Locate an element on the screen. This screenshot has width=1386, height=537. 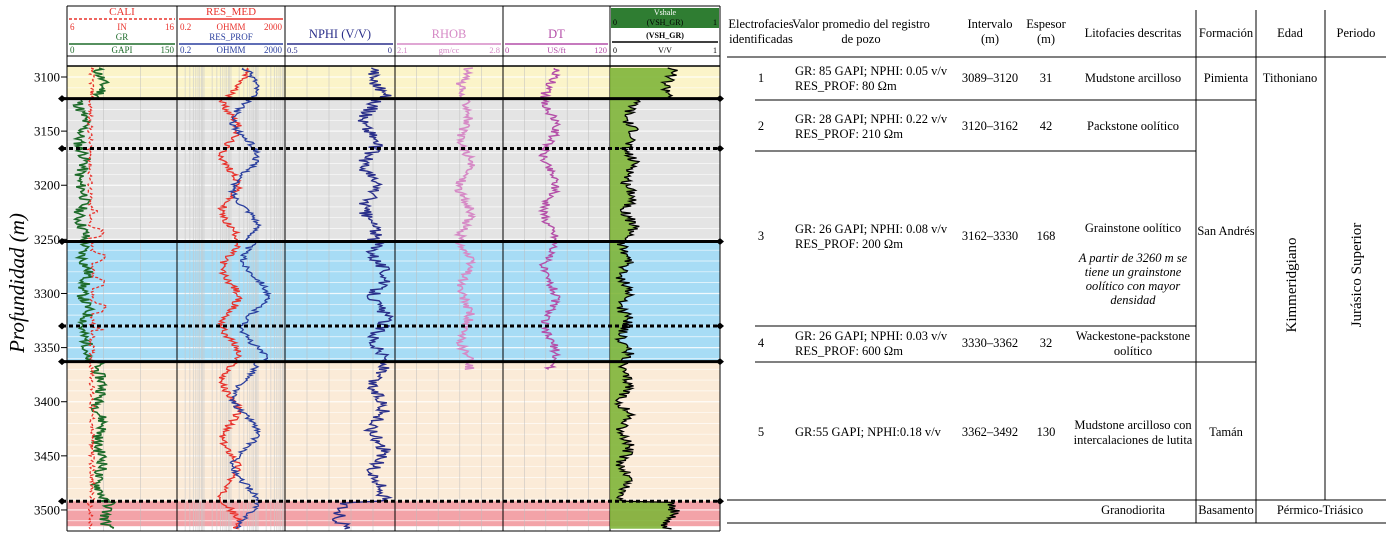
cell-litofacies: Grainstone oolítico is located at coordinates (1133, 228).